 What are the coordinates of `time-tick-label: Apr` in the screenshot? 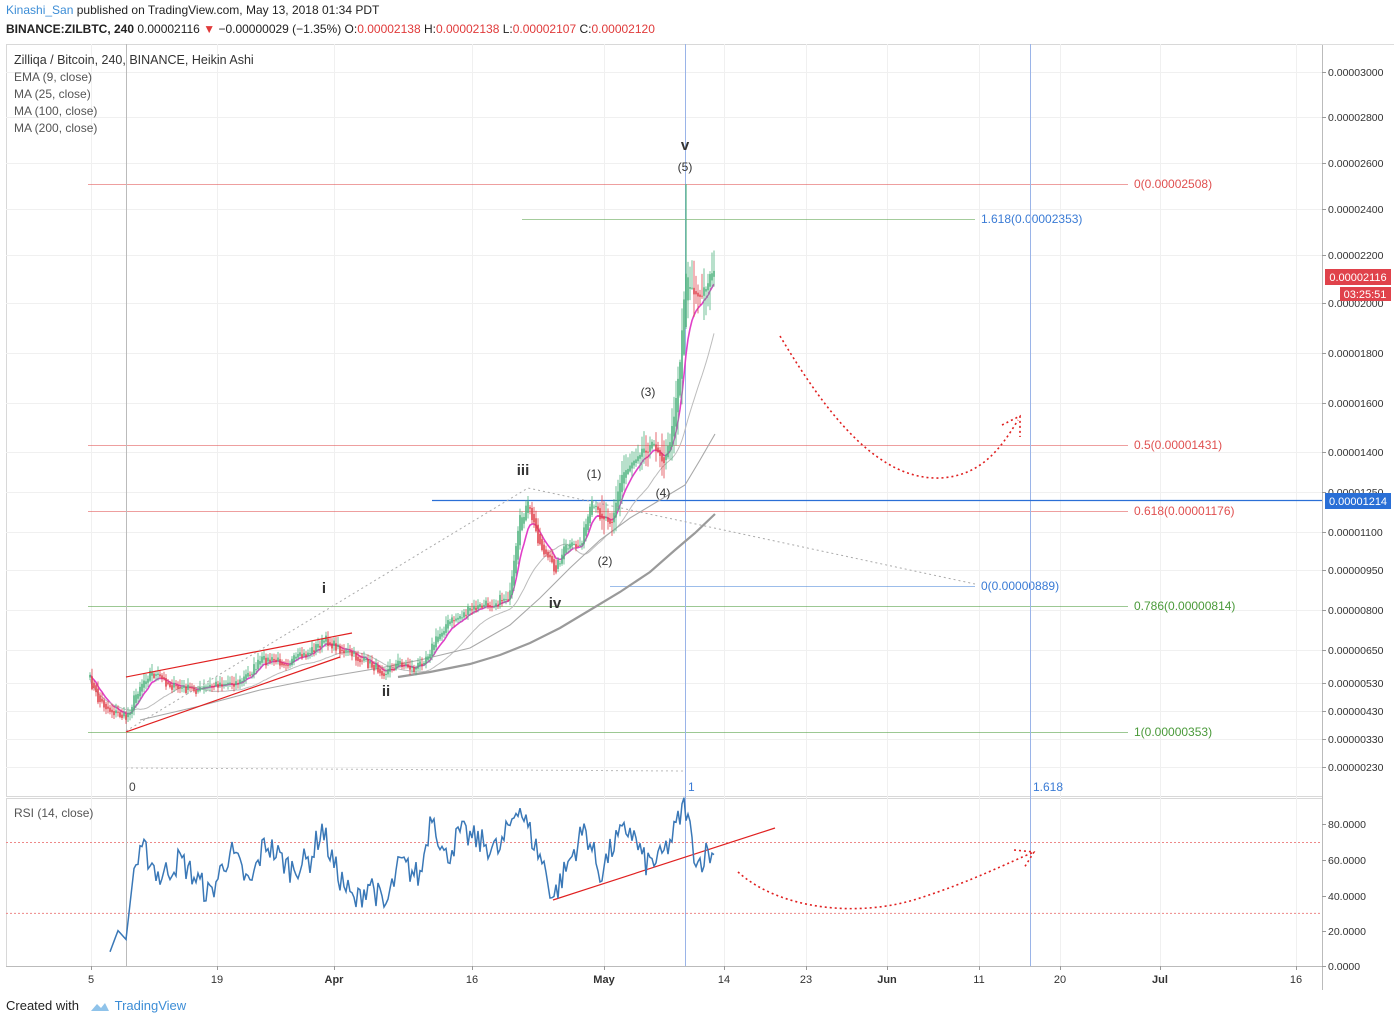 It's located at (335, 980).